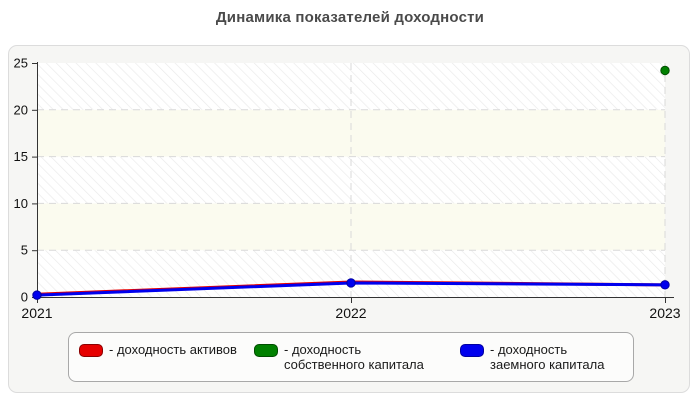 The image size is (700, 400). What do you see at coordinates (21, 203) in the screenshot?
I see `y-tick-label: 10` at bounding box center [21, 203].